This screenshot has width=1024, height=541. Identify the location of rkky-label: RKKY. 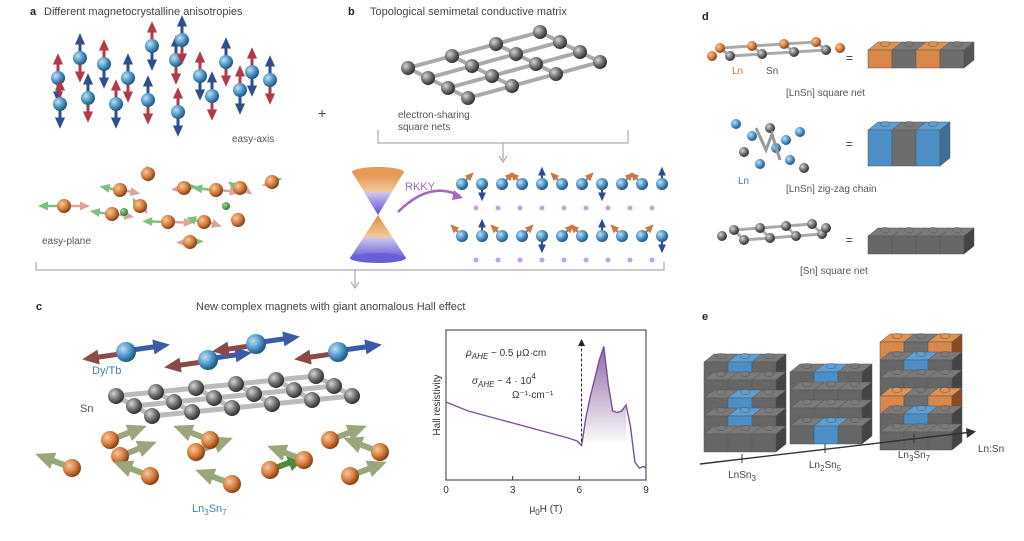
(420, 187).